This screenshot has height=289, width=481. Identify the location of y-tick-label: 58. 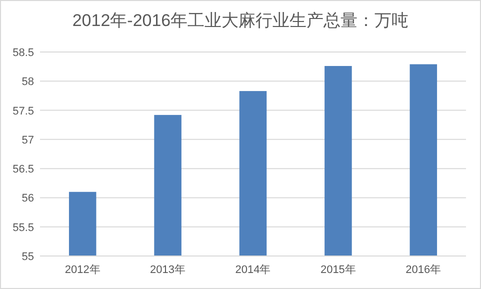
(28, 82).